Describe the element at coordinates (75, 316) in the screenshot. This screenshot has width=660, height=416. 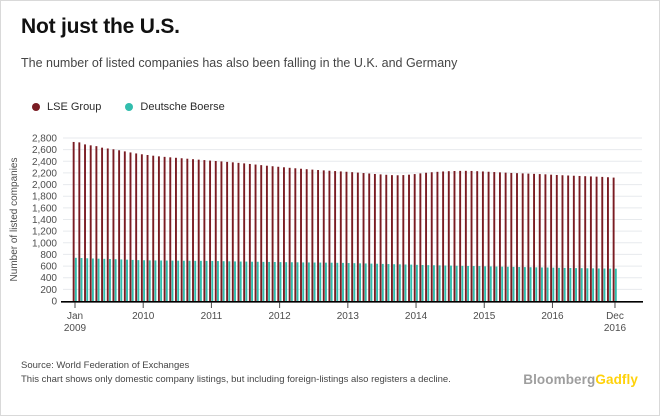
I see `x-tick-label: Jan` at that location.